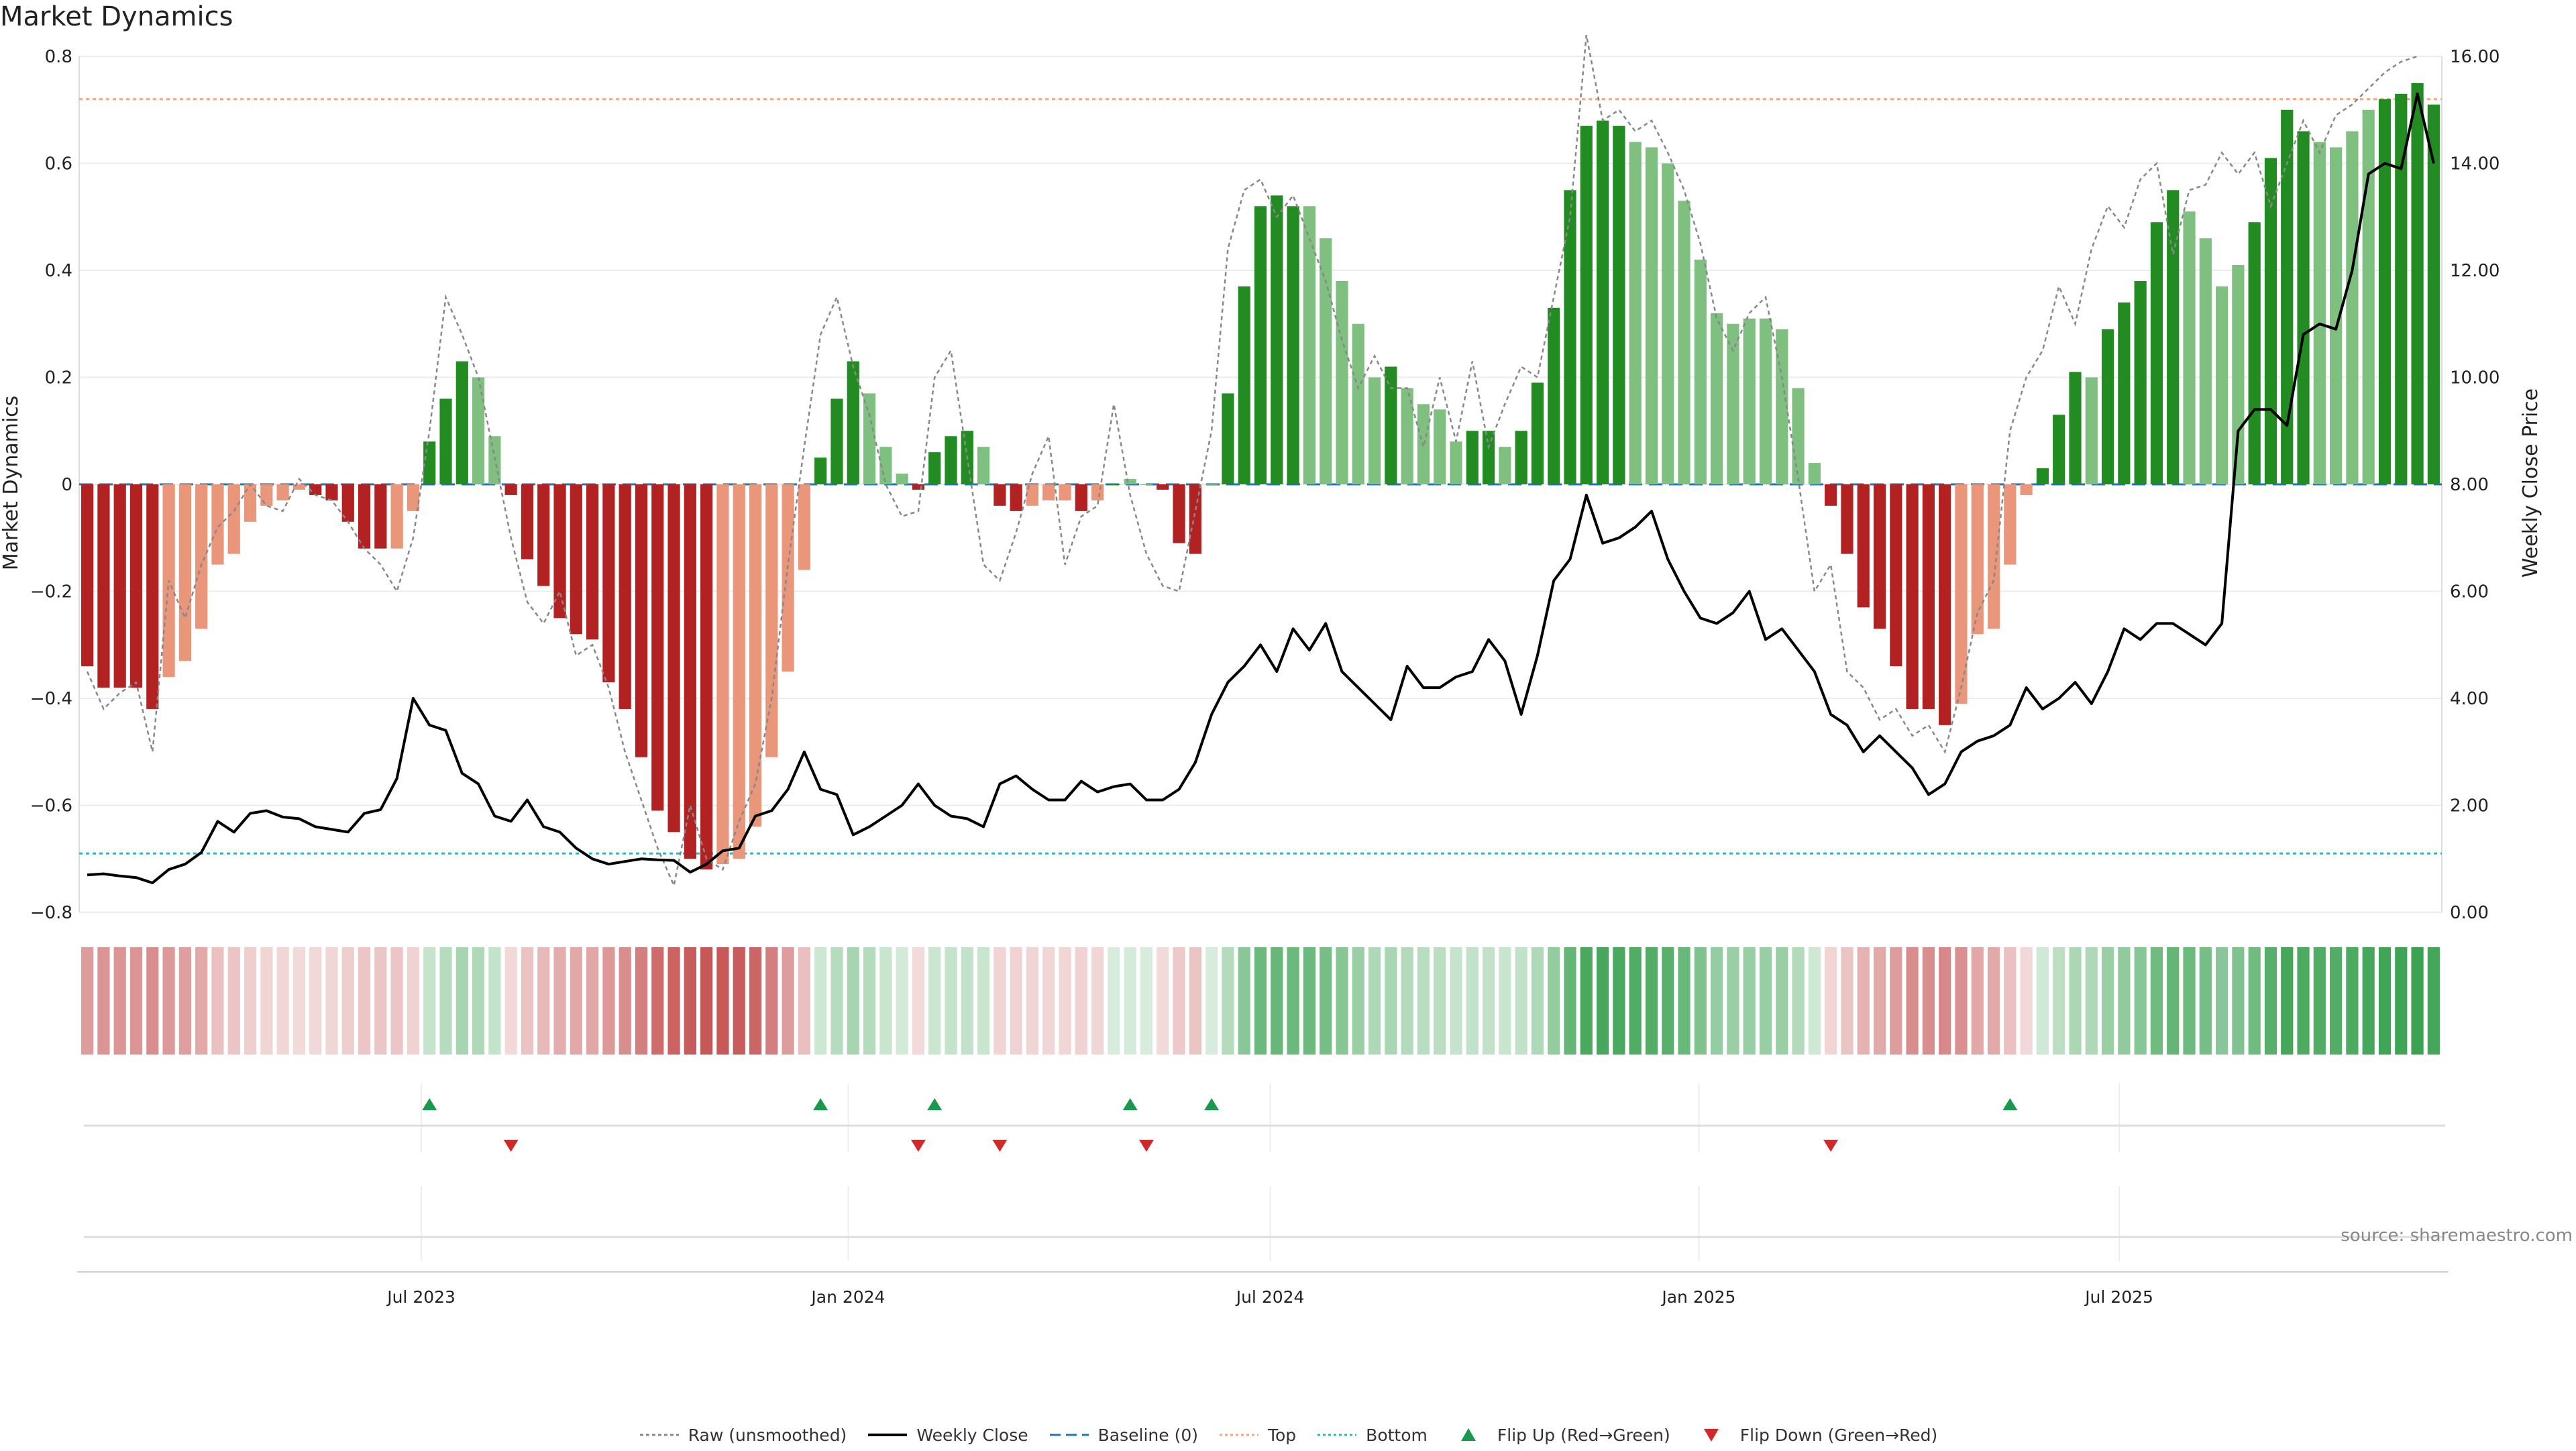 The height and width of the screenshot is (1451, 2576). I want to click on legend-item-bottom: Bottom, so click(1372, 1435).